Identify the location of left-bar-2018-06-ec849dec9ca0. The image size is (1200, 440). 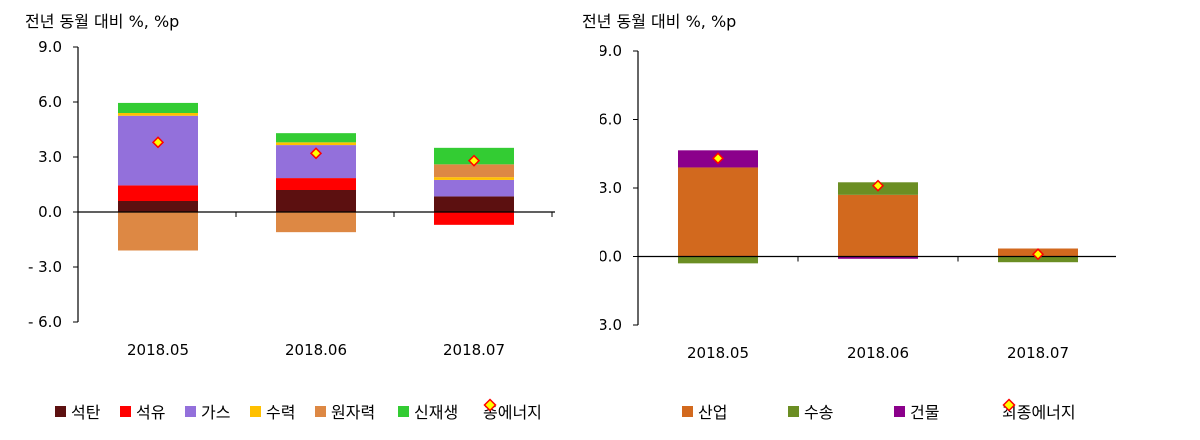
(316, 184).